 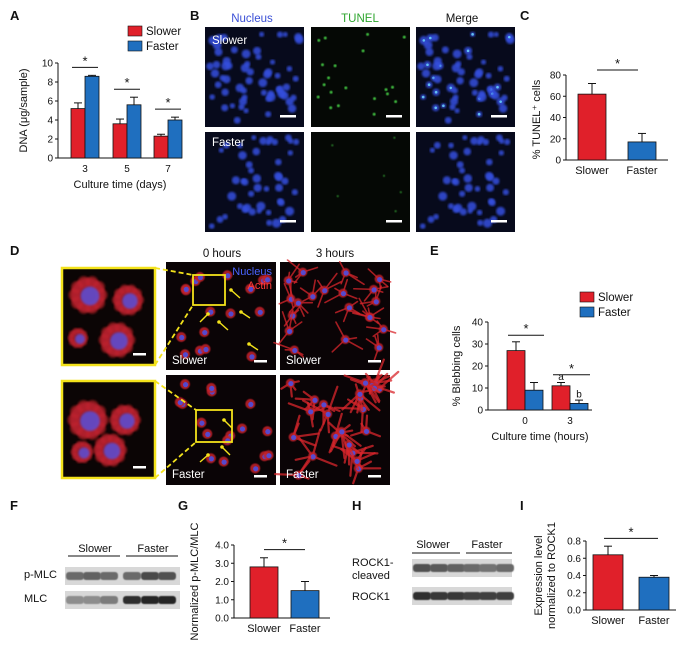 What do you see at coordinates (654, 621) in the screenshot?
I see `i-xtick-label: Faster` at bounding box center [654, 621].